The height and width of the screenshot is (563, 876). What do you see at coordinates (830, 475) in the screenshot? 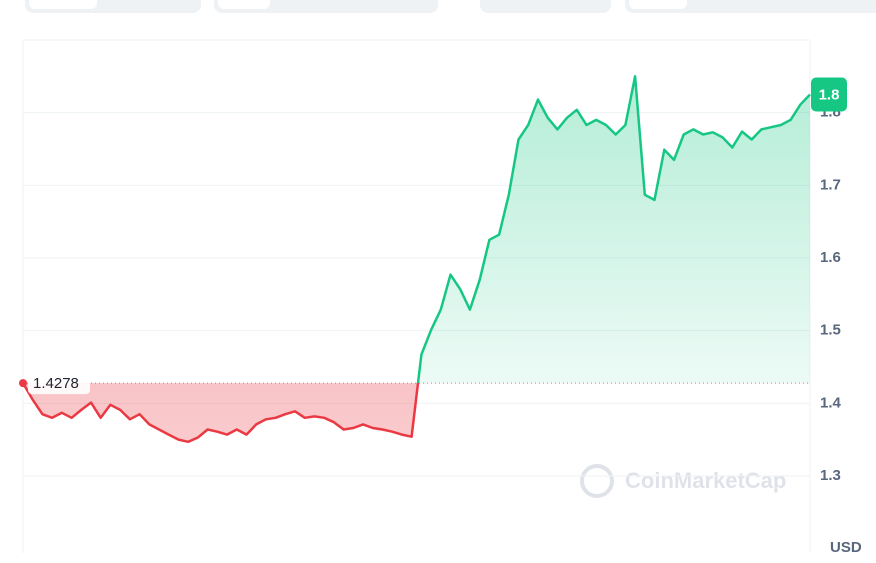
I see `y-tick-label: 1.3` at bounding box center [830, 475].